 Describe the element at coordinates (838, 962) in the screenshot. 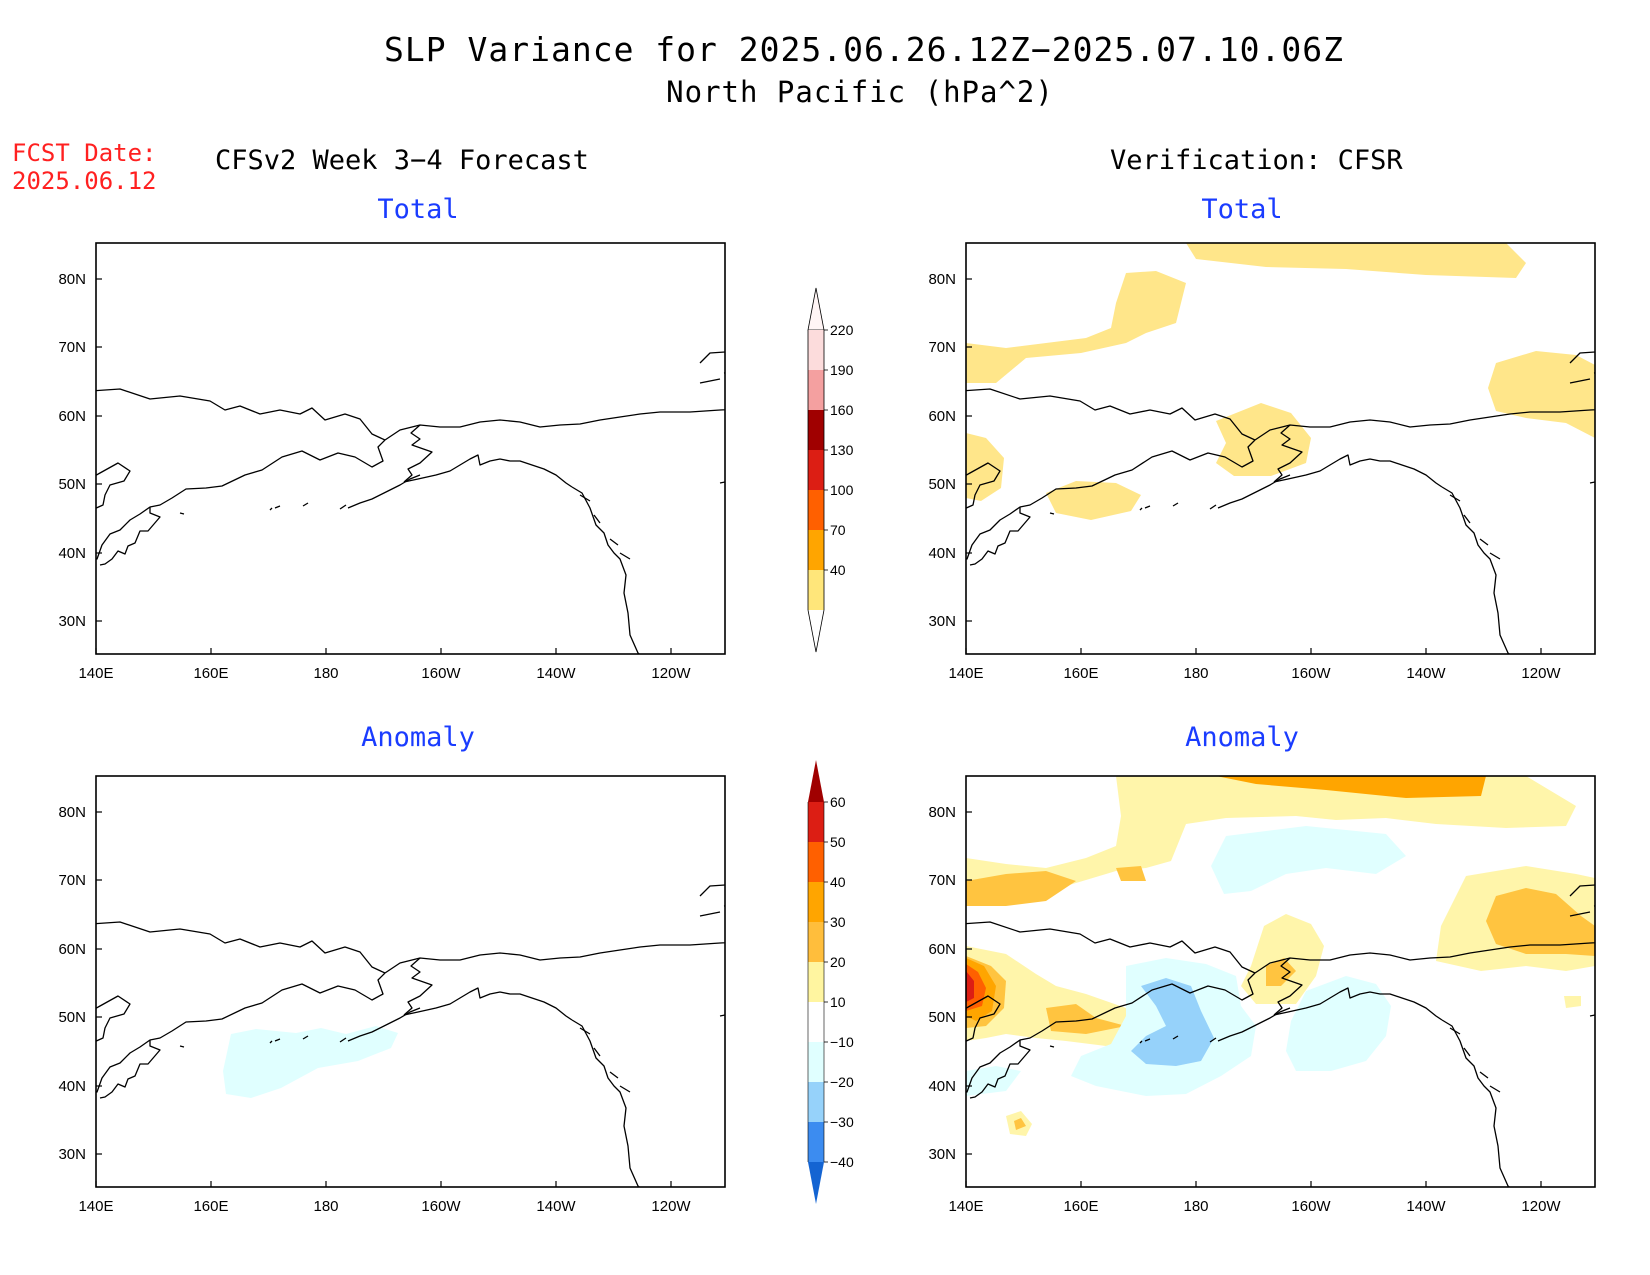

I see `colorbar-anomaly-label: 20` at that location.